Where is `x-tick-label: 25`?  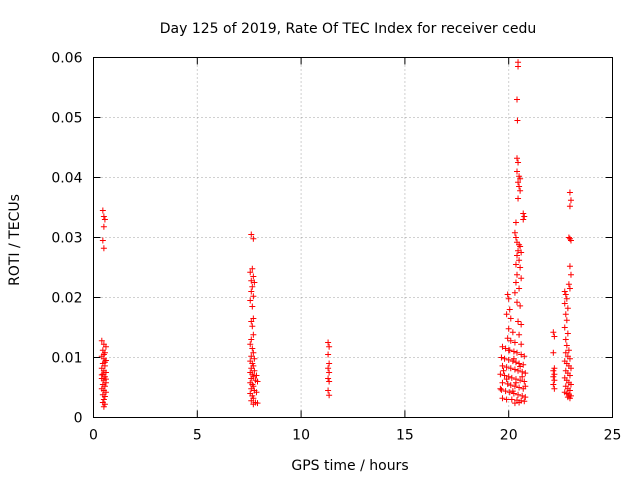 x-tick-label: 25 is located at coordinates (613, 436).